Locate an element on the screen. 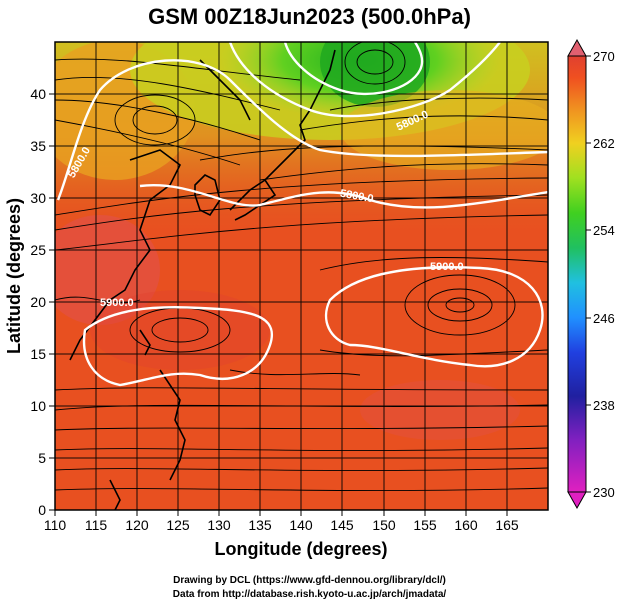  colorbar-tick-label: 262 is located at coordinates (604, 143).